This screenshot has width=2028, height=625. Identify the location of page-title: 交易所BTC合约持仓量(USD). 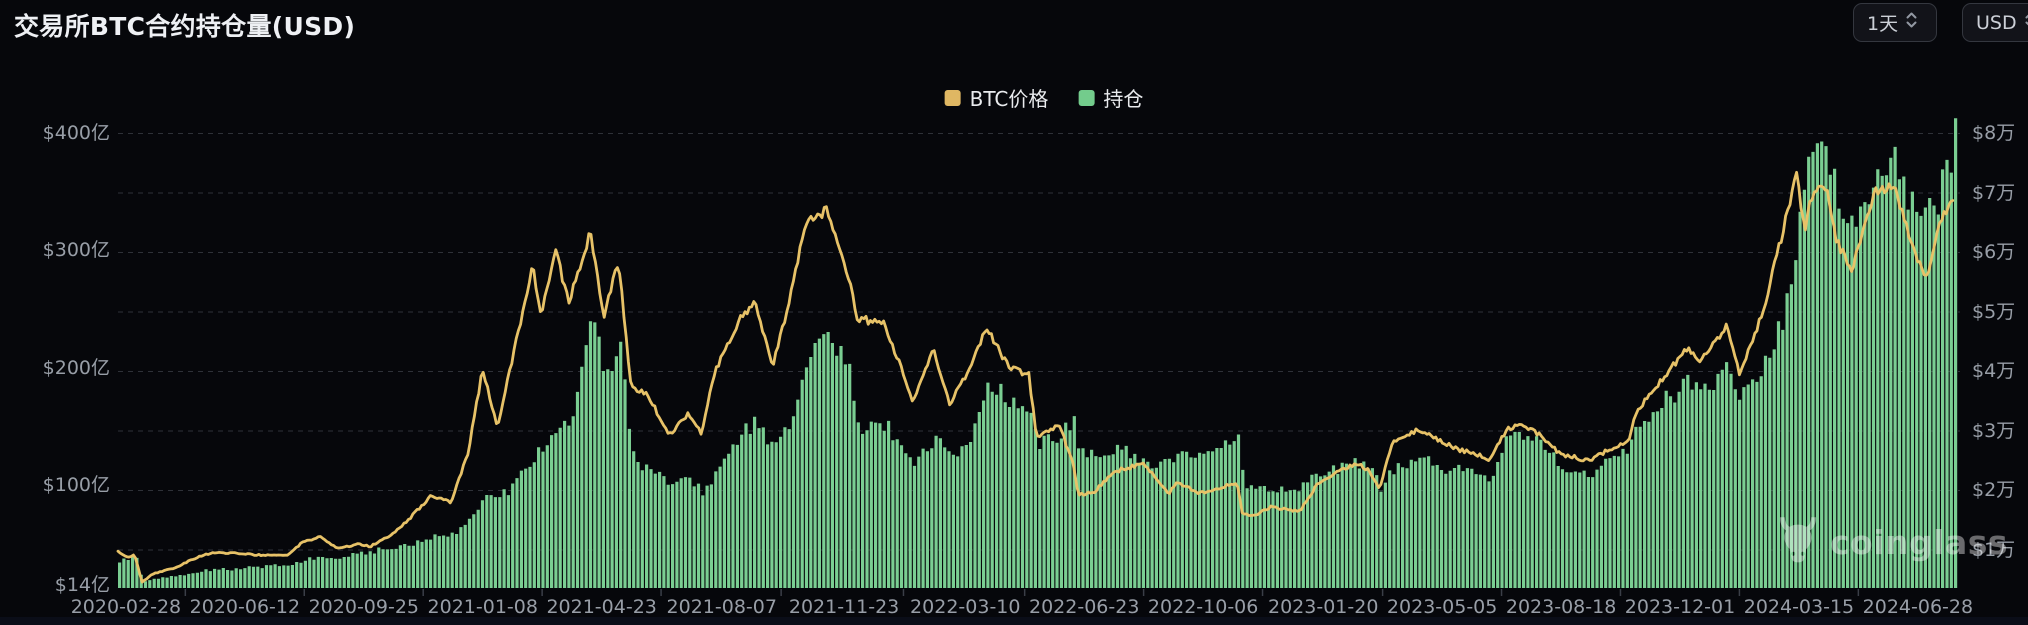
(185, 26).